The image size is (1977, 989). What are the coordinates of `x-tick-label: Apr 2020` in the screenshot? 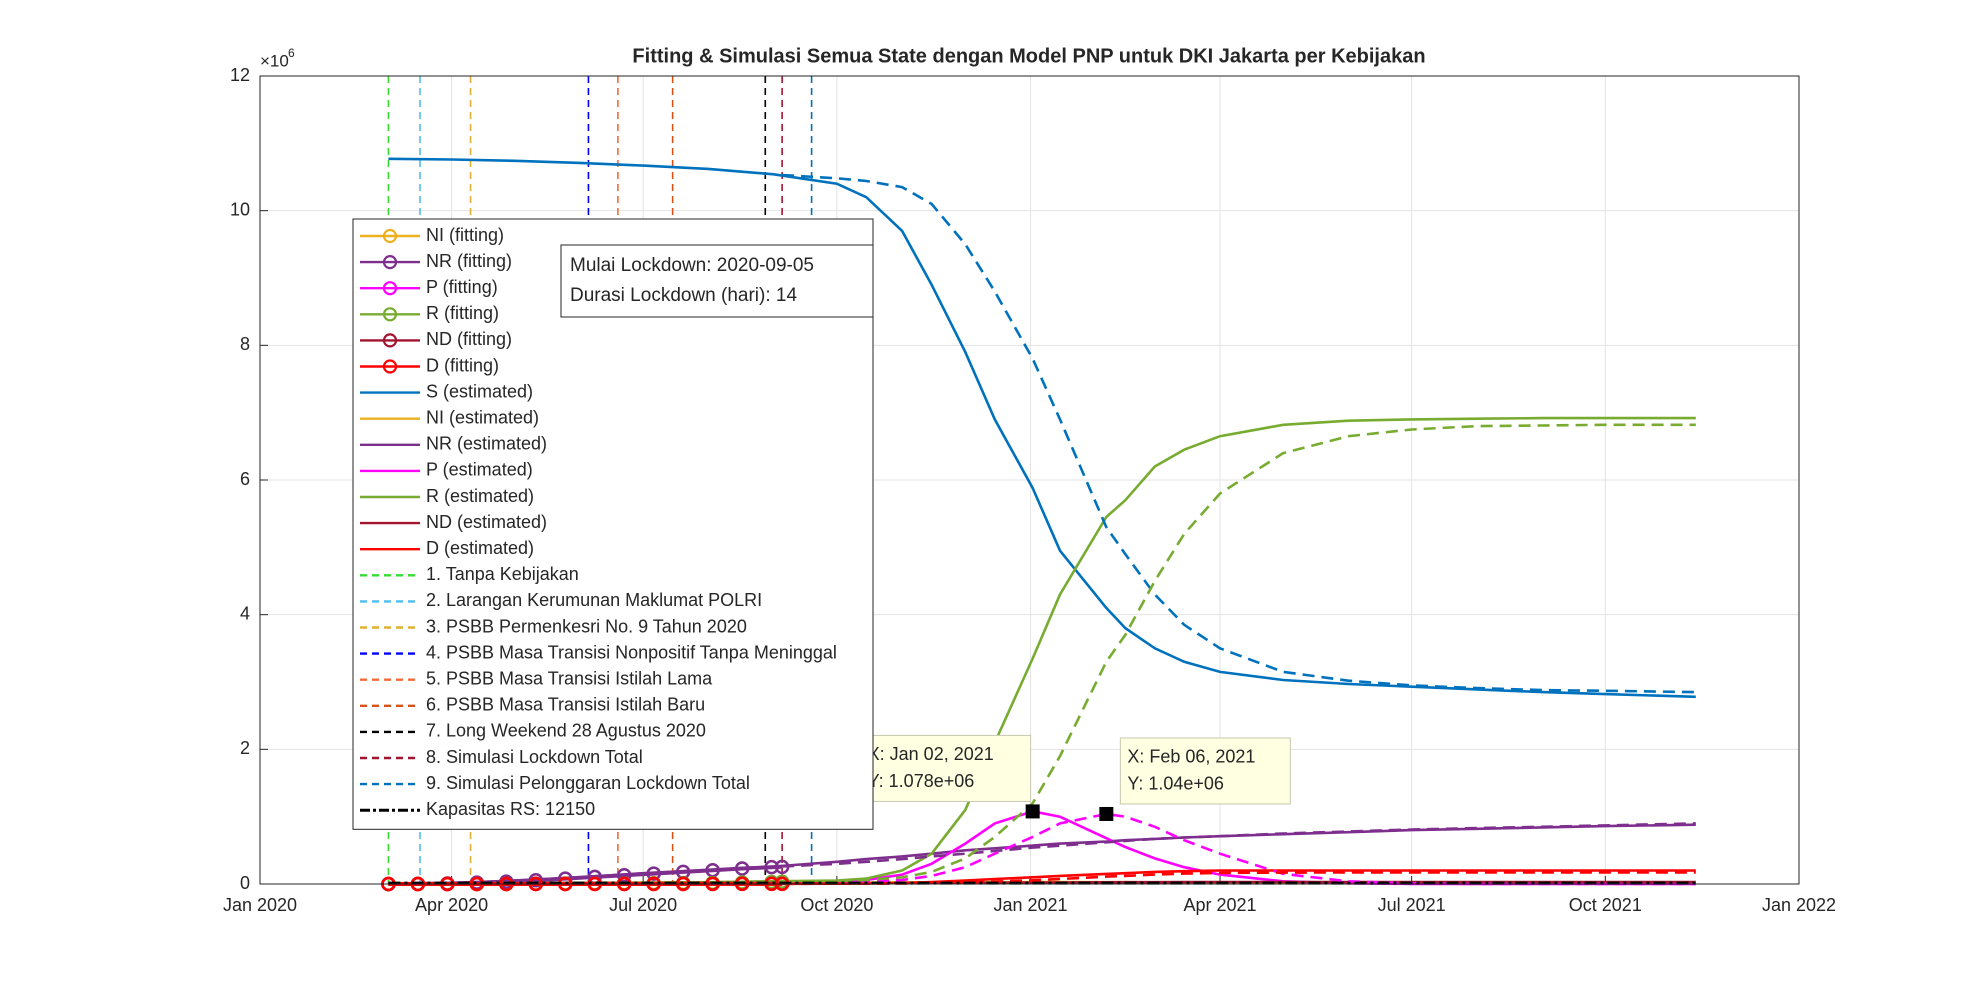 It's located at (451, 905).